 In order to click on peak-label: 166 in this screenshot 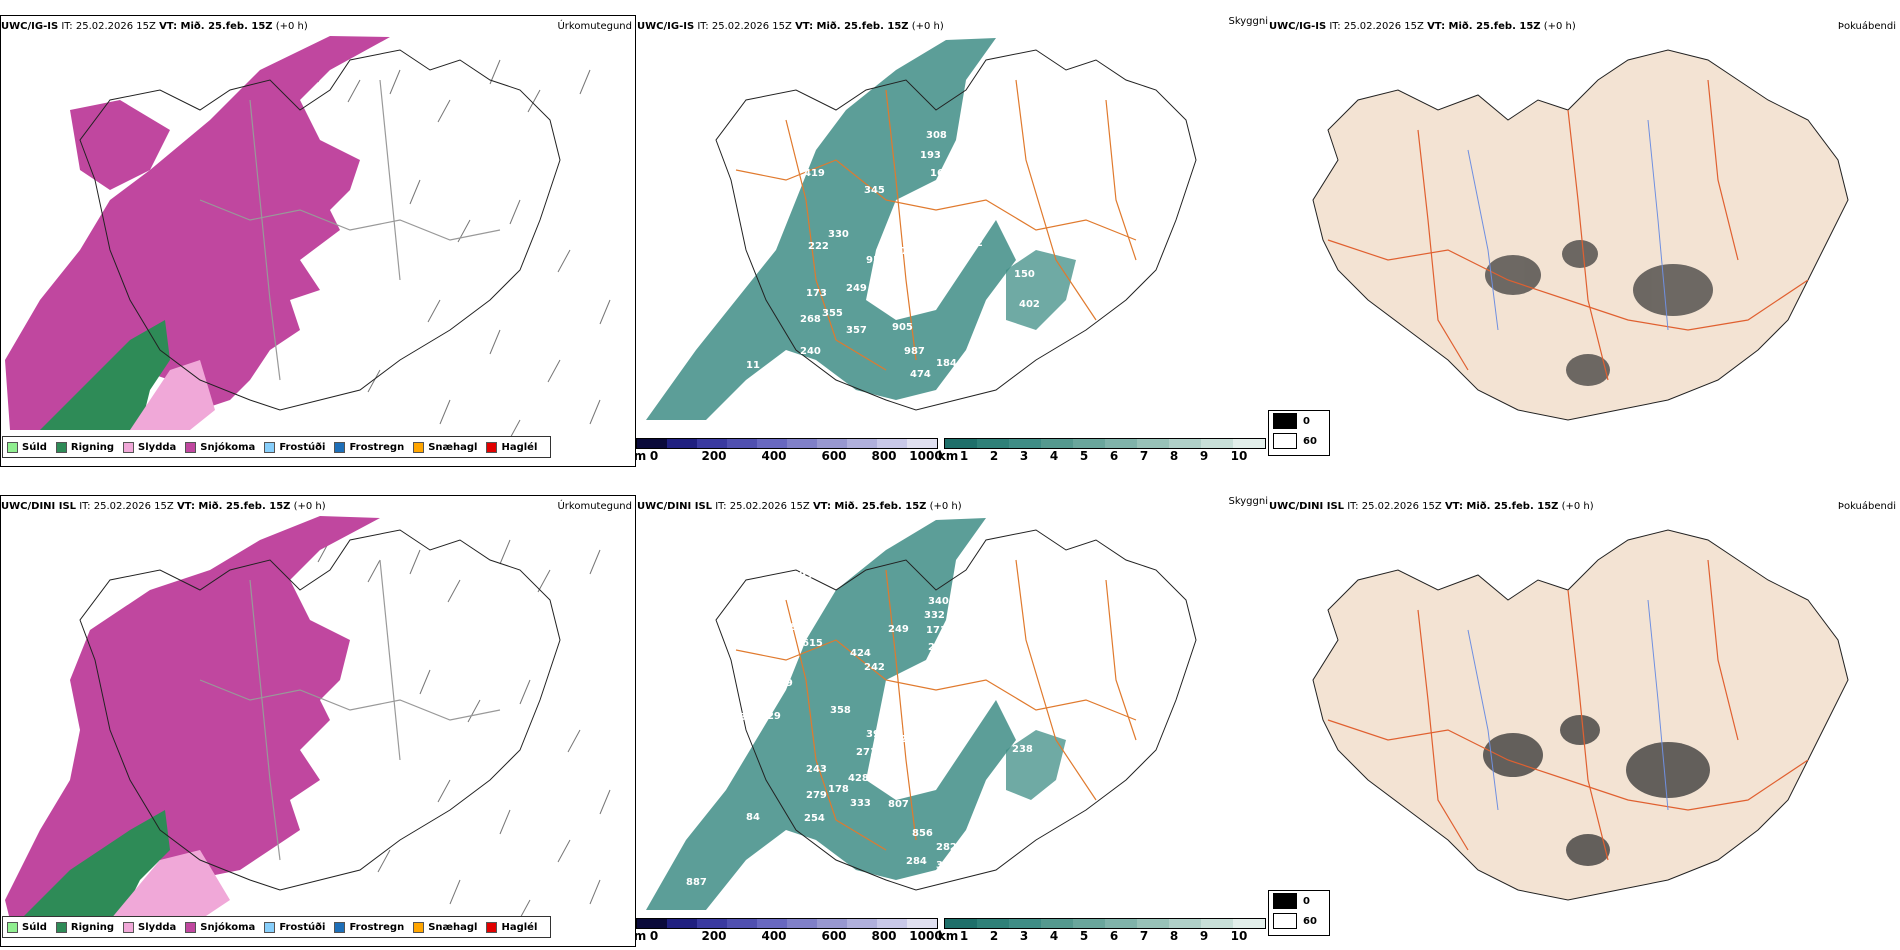, I will do `click(952, 265)`.